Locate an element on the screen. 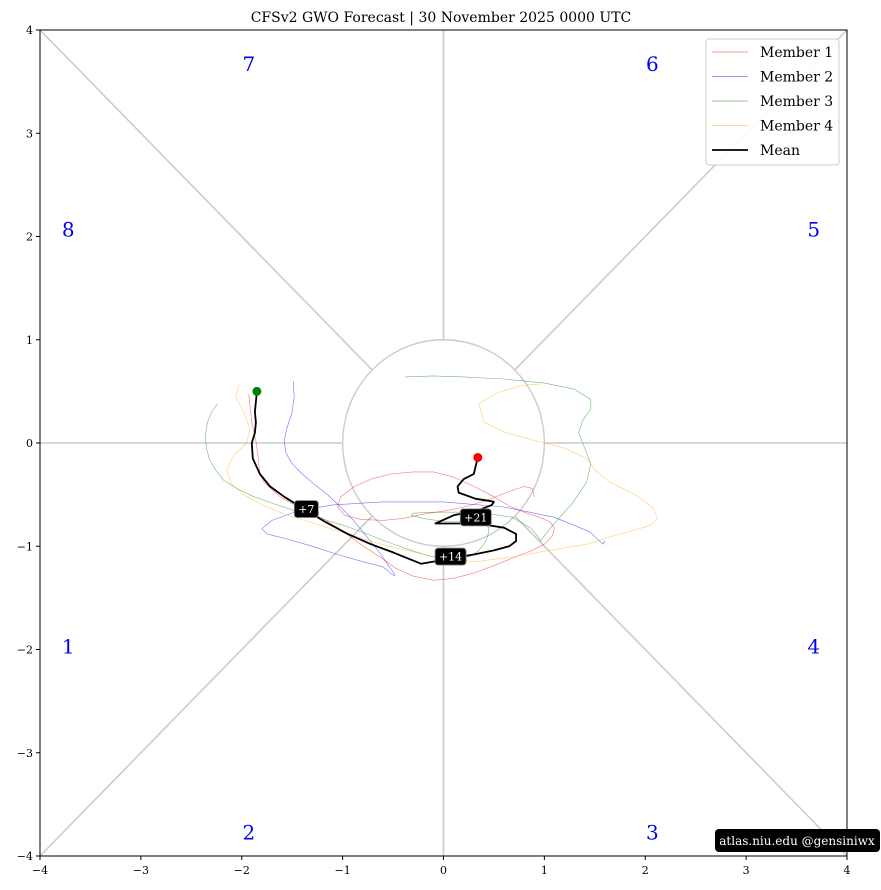 The height and width of the screenshot is (890, 881). legend-entry-label: Member 3 is located at coordinates (796, 102).